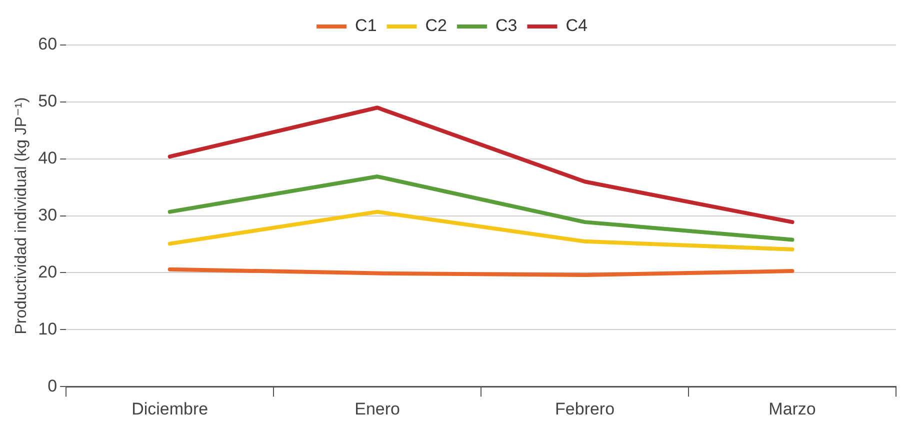 The image size is (914, 431). What do you see at coordinates (21, 215) in the screenshot?
I see `y-axis-title: Productividad individual (kg JP⁻¹)` at bounding box center [21, 215].